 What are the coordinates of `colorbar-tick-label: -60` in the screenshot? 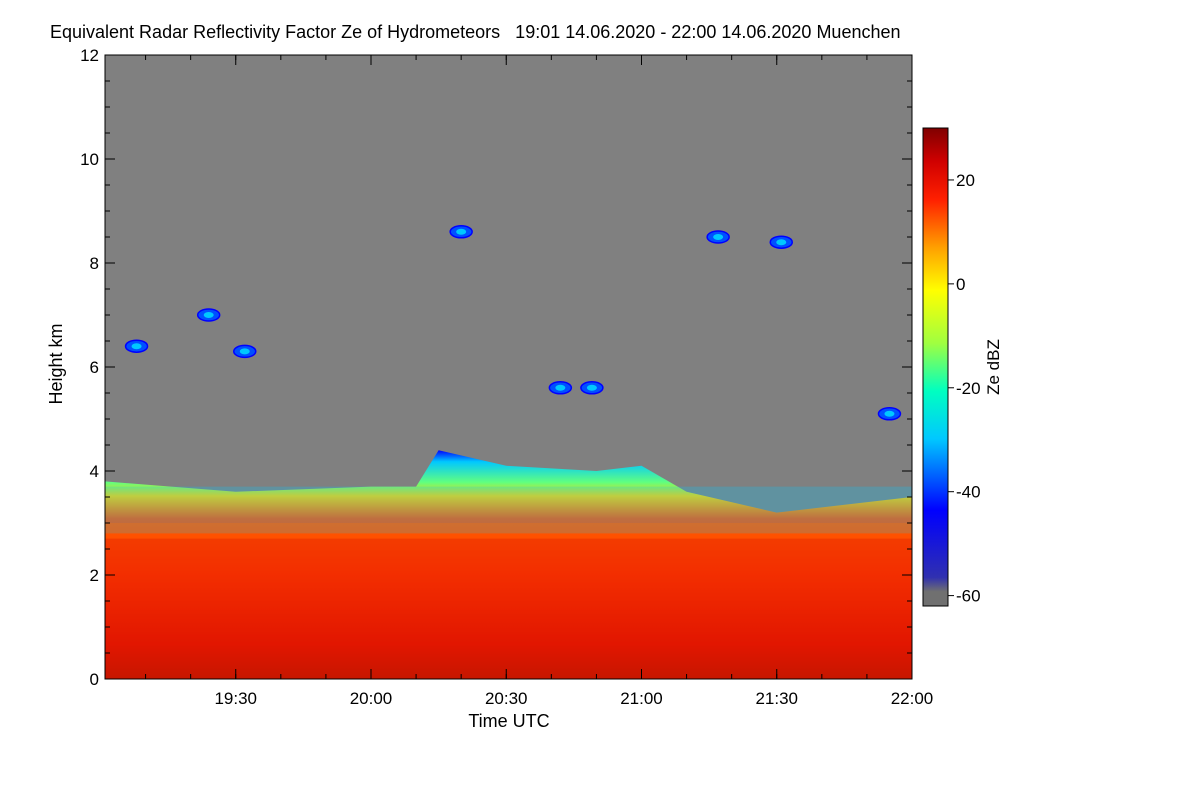 It's located at (968, 596).